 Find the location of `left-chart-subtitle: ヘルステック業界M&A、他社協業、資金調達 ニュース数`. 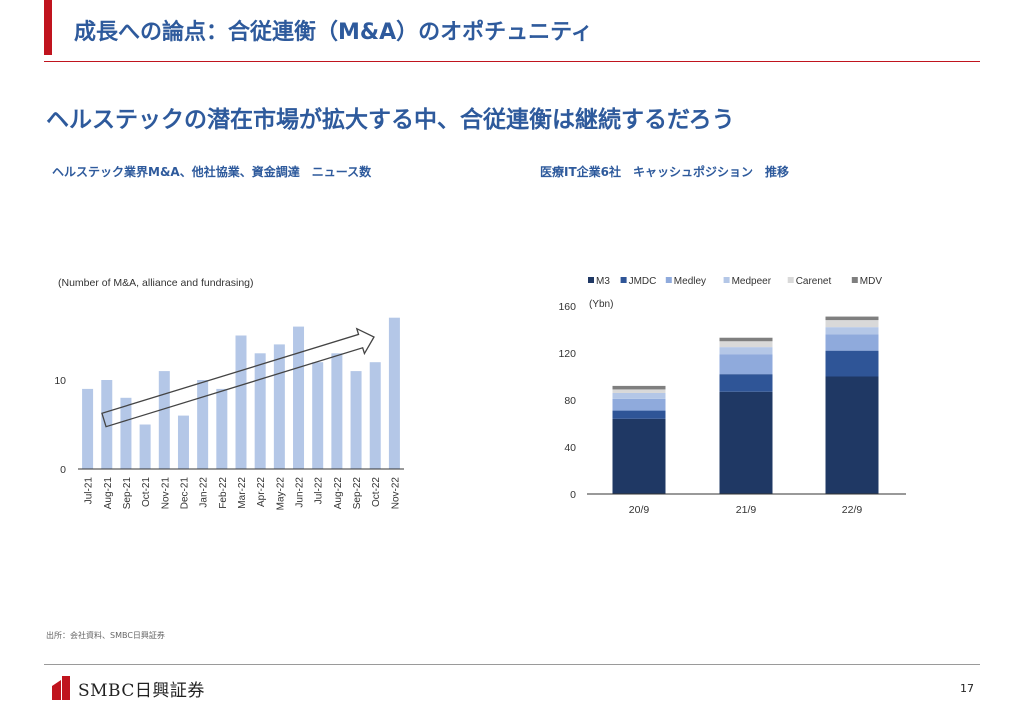

left-chart-subtitle: ヘルステック業界M&A、他社協業、資金調達 ニュース数 is located at coordinates (212, 172).